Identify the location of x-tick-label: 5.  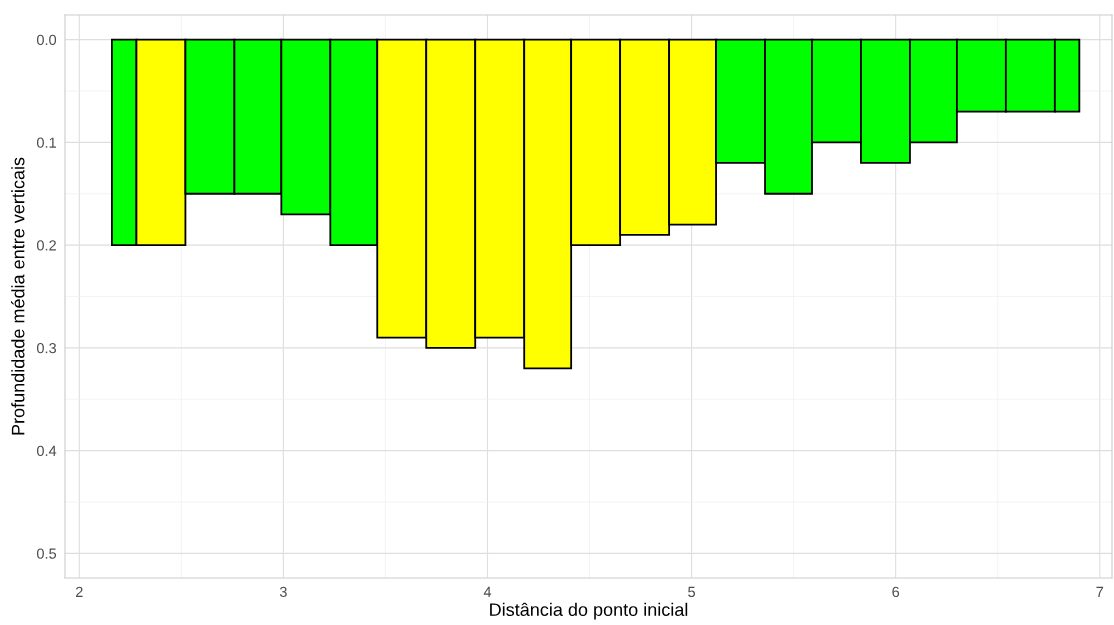
(692, 592).